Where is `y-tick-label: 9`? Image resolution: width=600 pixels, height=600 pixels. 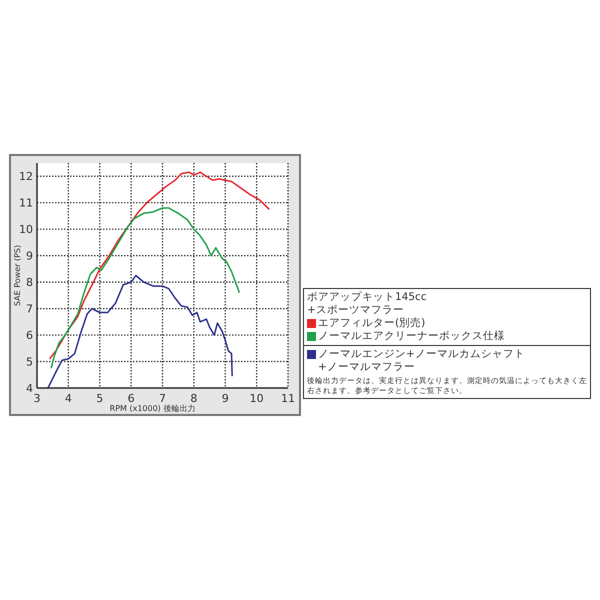 y-tick-label: 9 is located at coordinates (29, 256).